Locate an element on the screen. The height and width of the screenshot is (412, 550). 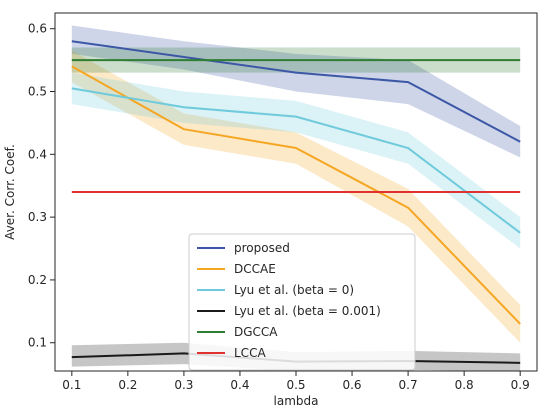
x-axis-label: lambda is located at coordinates (296, 401).